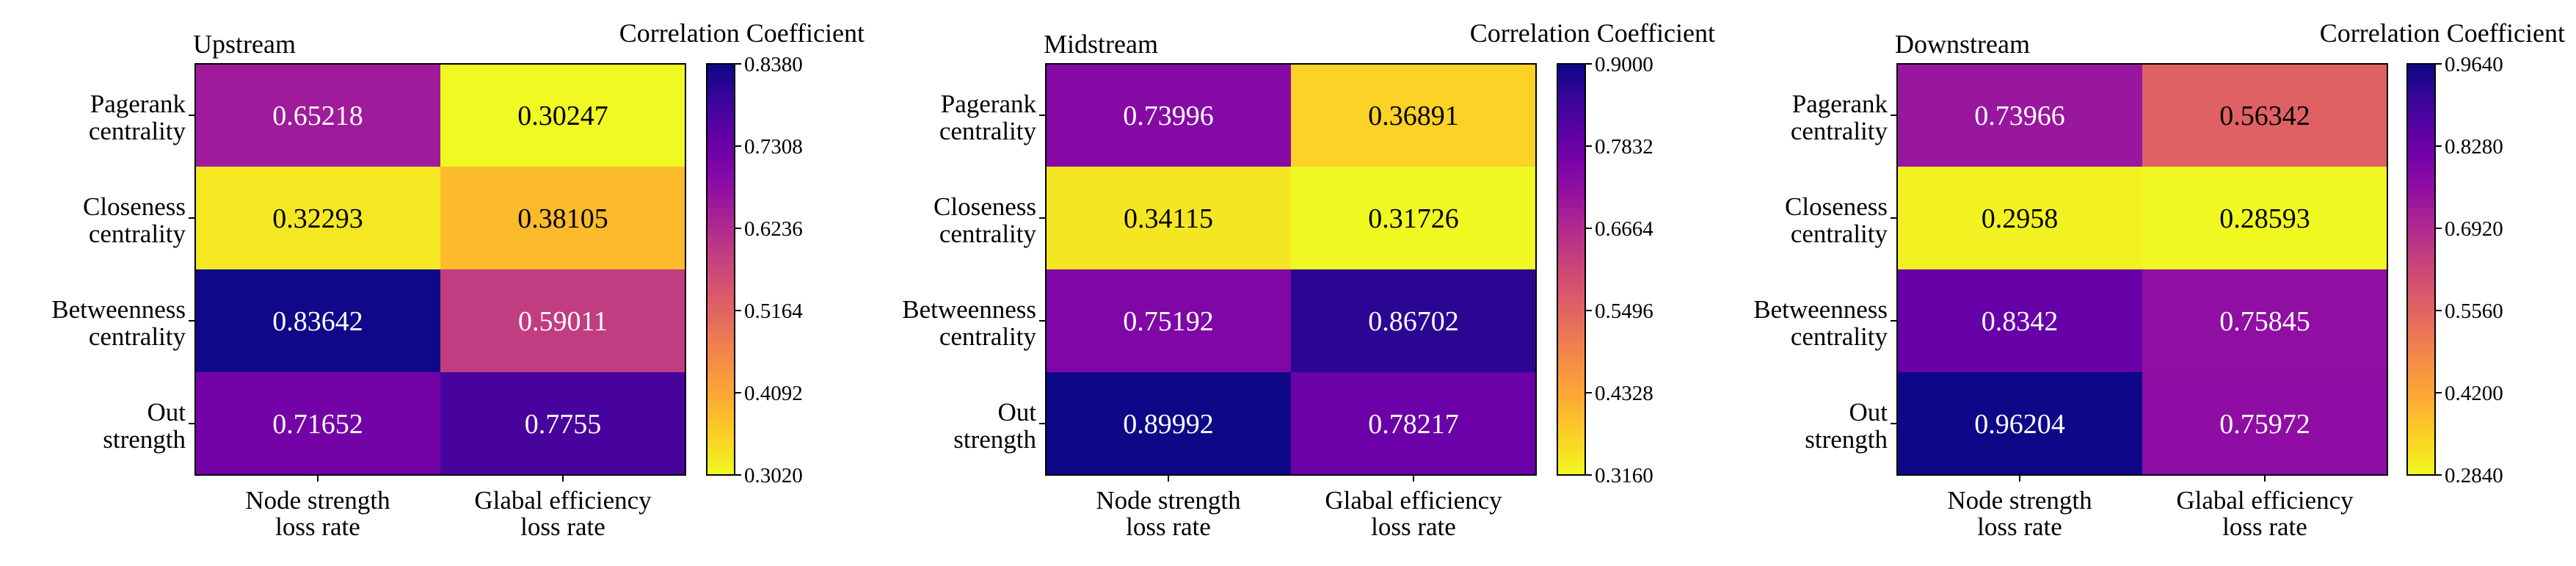 This screenshot has width=2576, height=566. I want to click on colorbar-tick-label: 0.5560, so click(2474, 311).